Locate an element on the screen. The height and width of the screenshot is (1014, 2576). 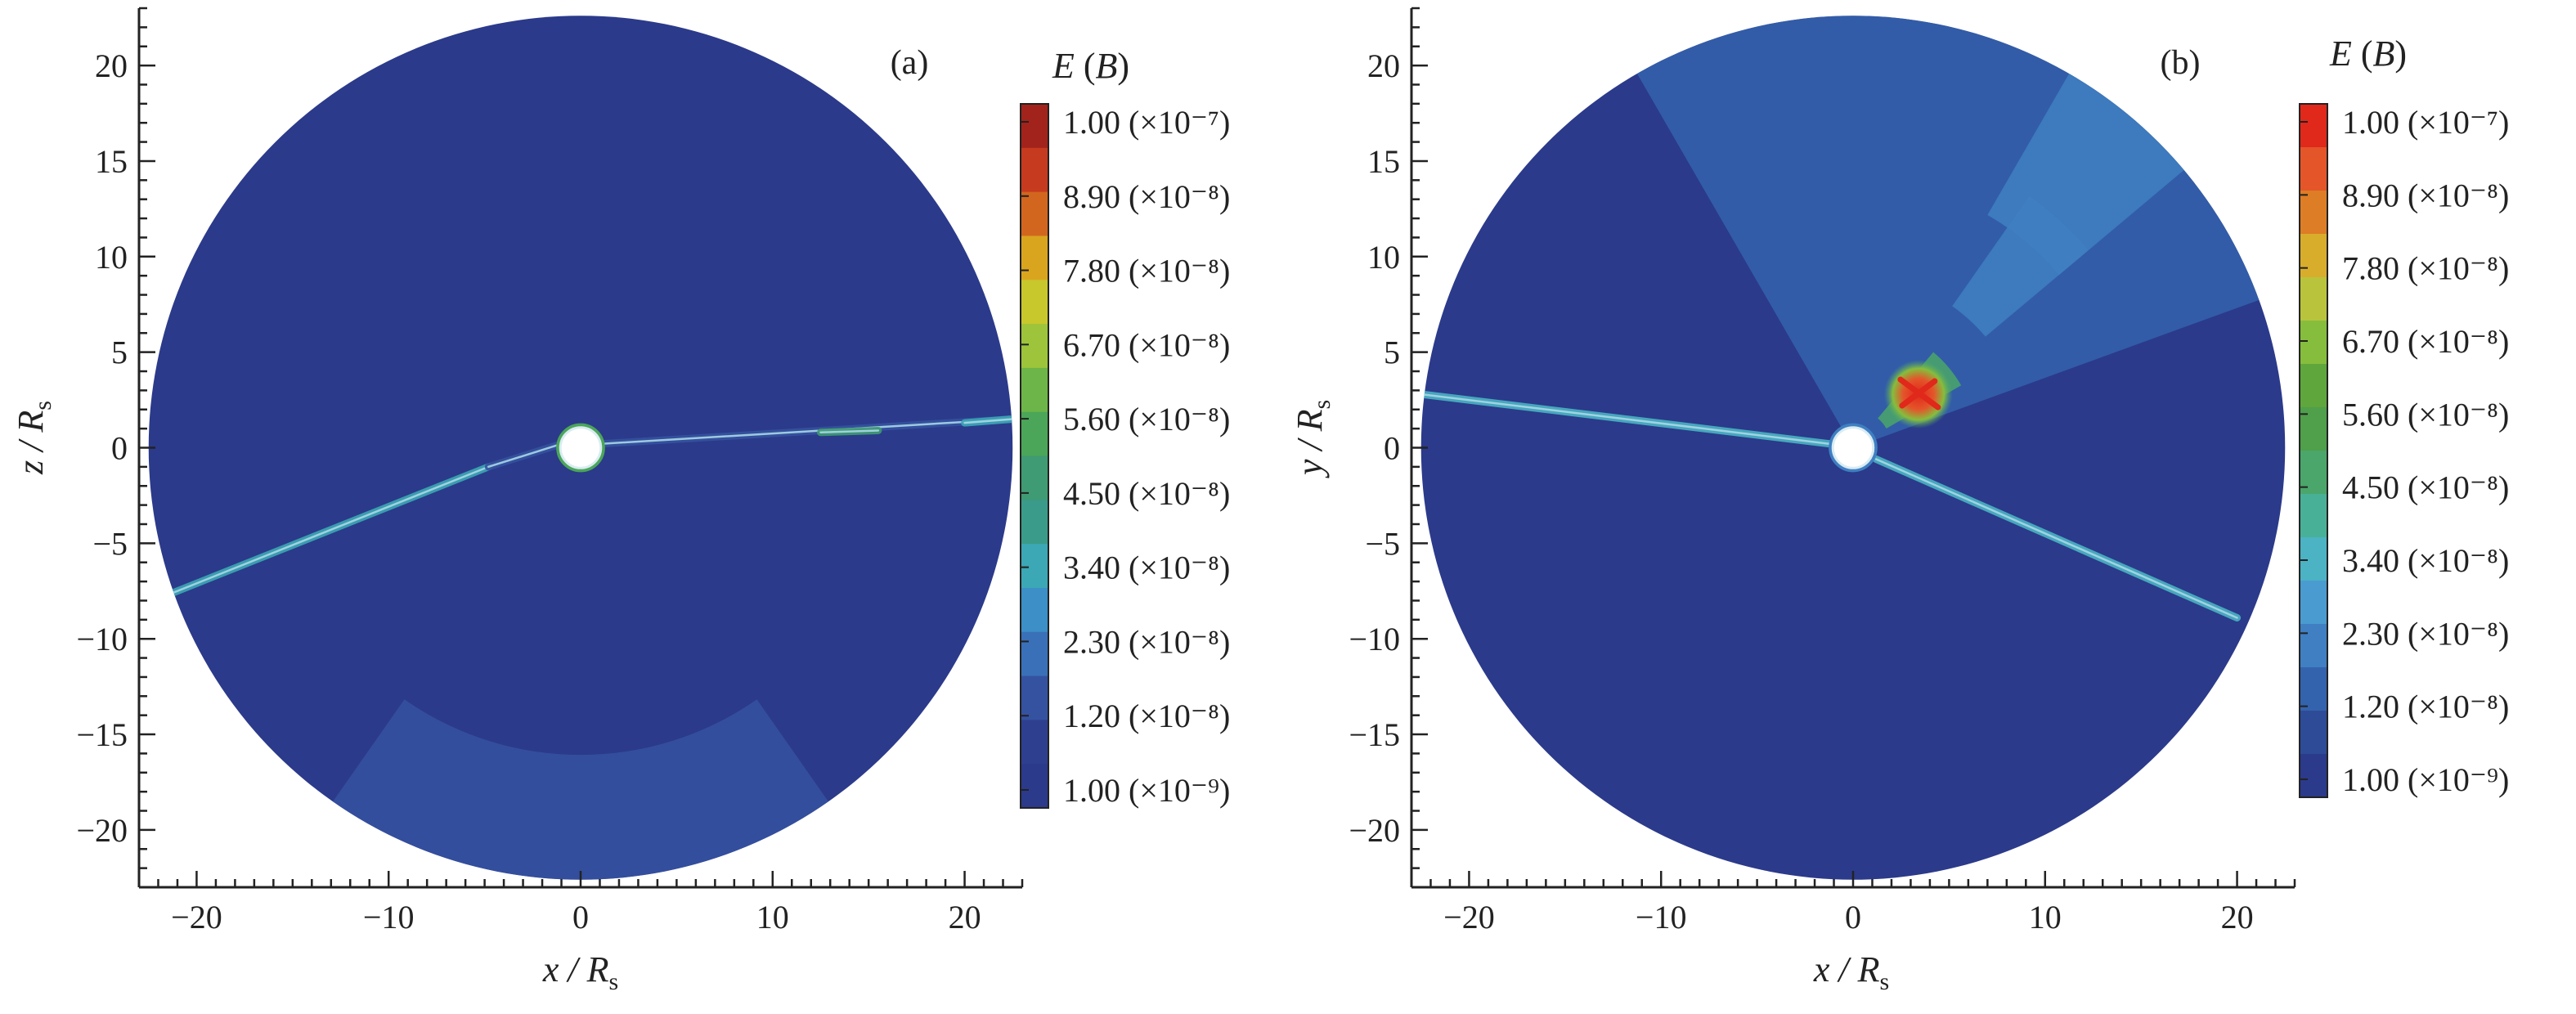
y-tick-label: 10 is located at coordinates (112, 257).